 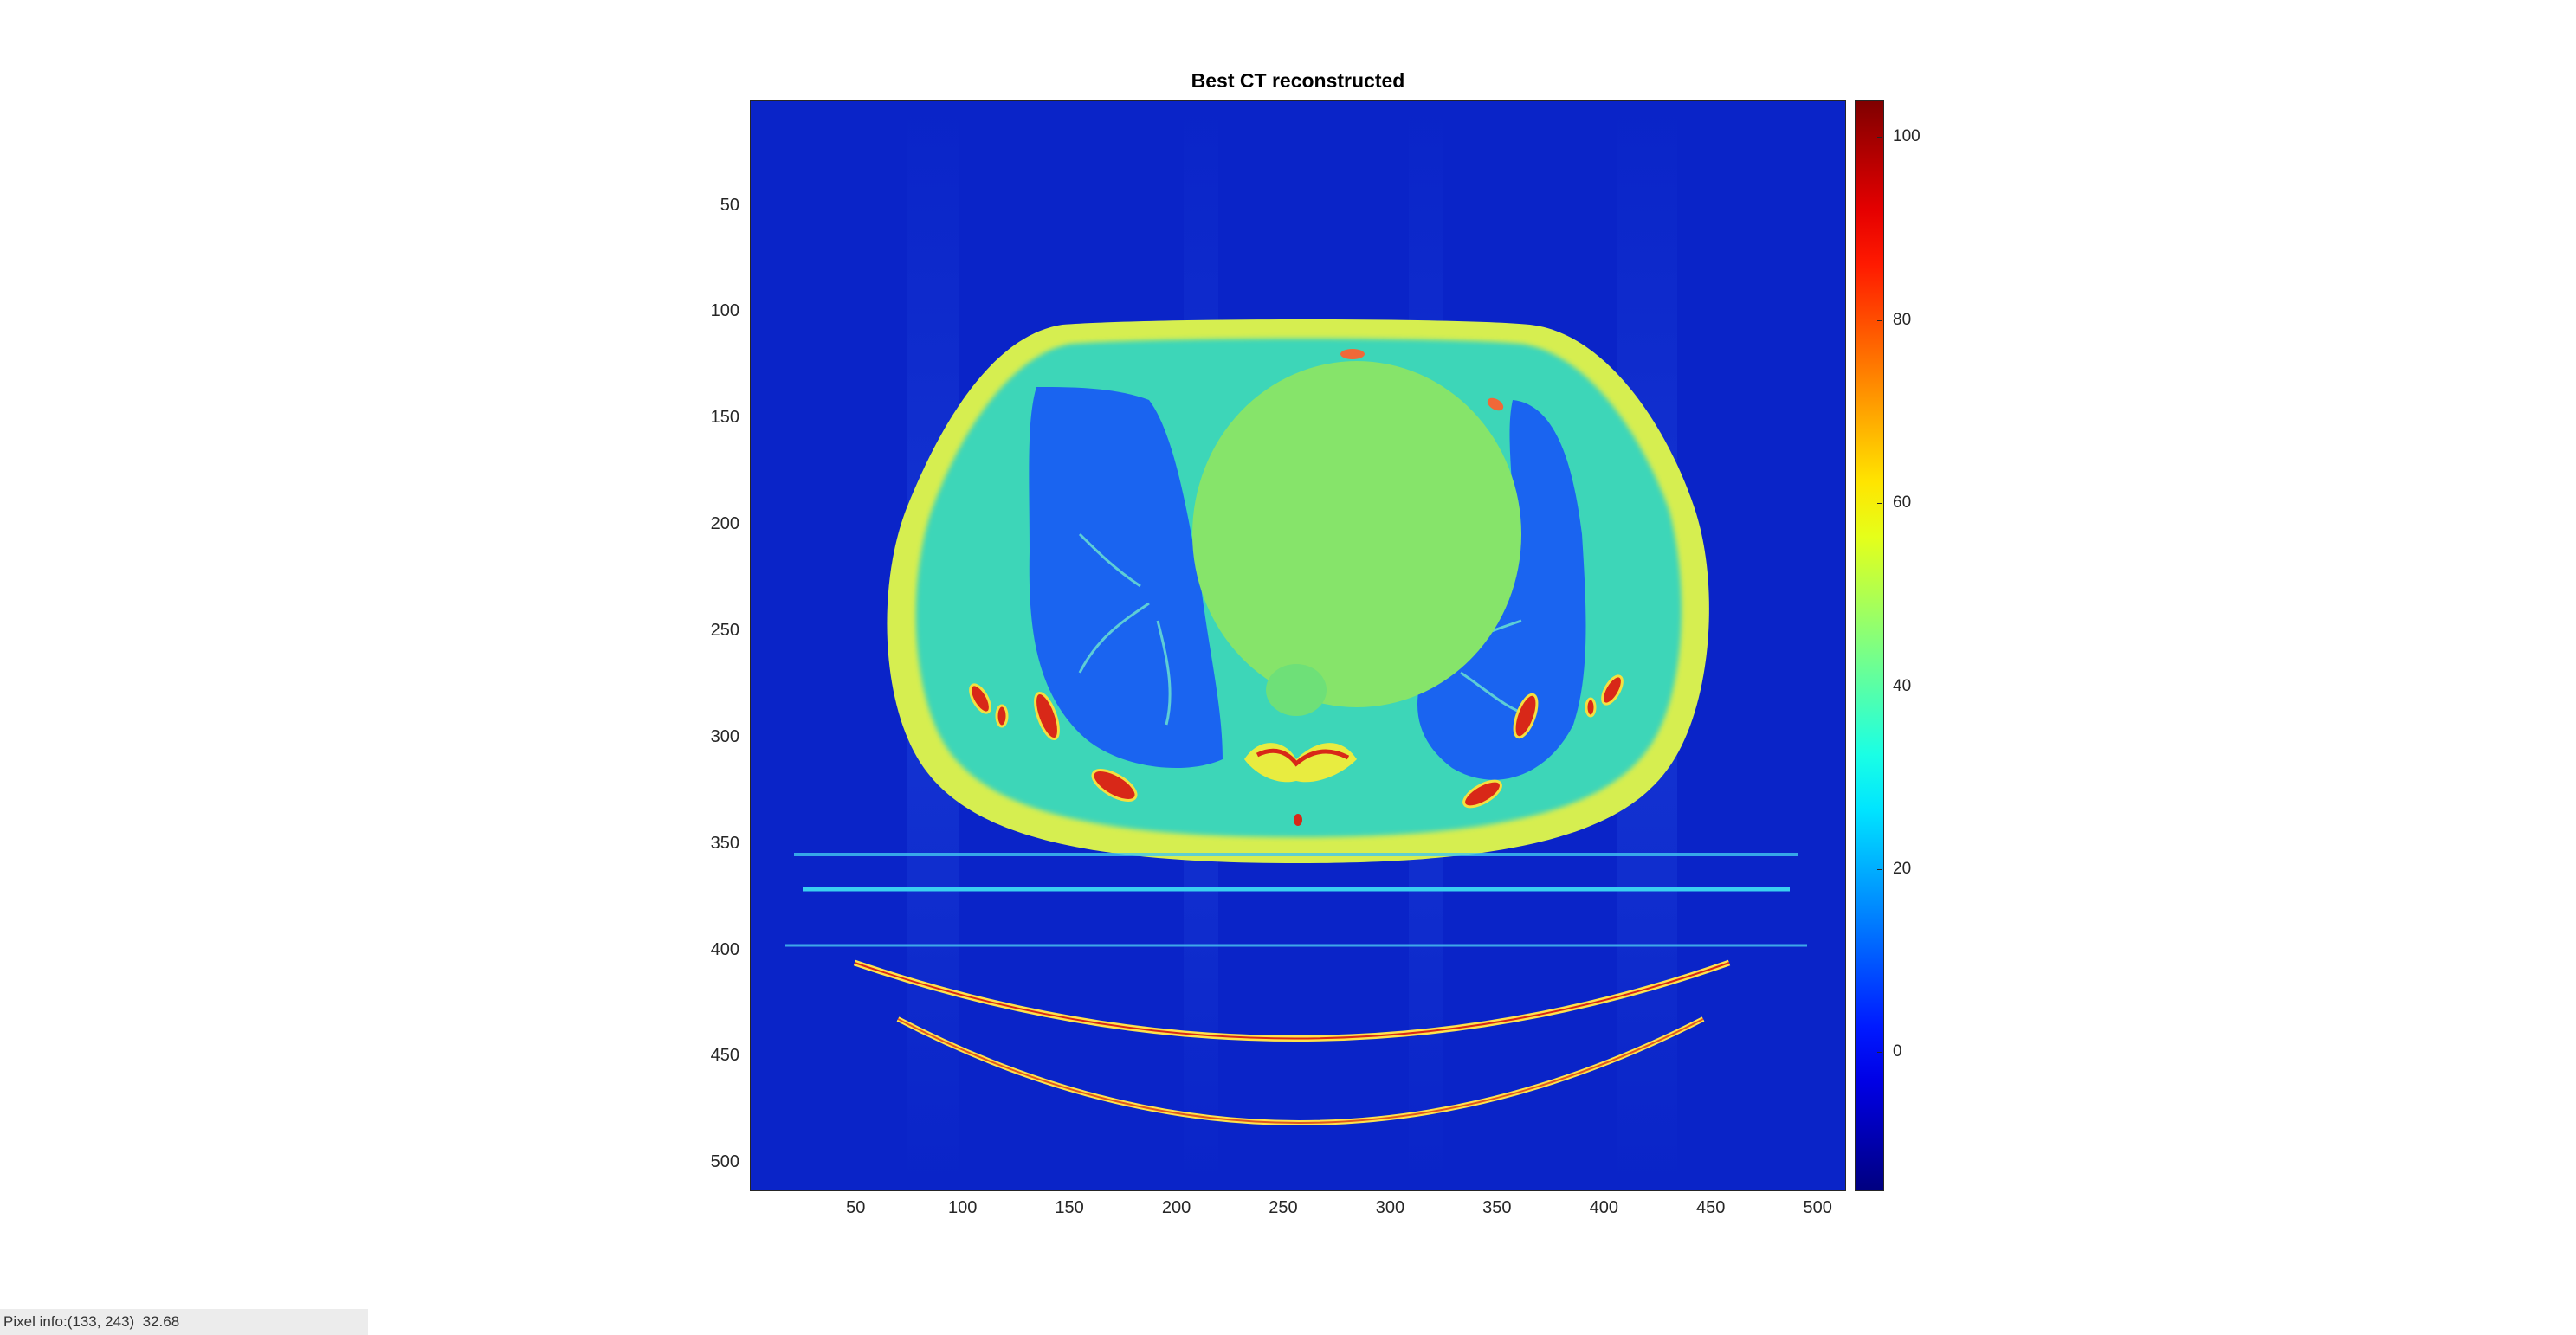 What do you see at coordinates (1869, 646) in the screenshot?
I see `colorbar` at bounding box center [1869, 646].